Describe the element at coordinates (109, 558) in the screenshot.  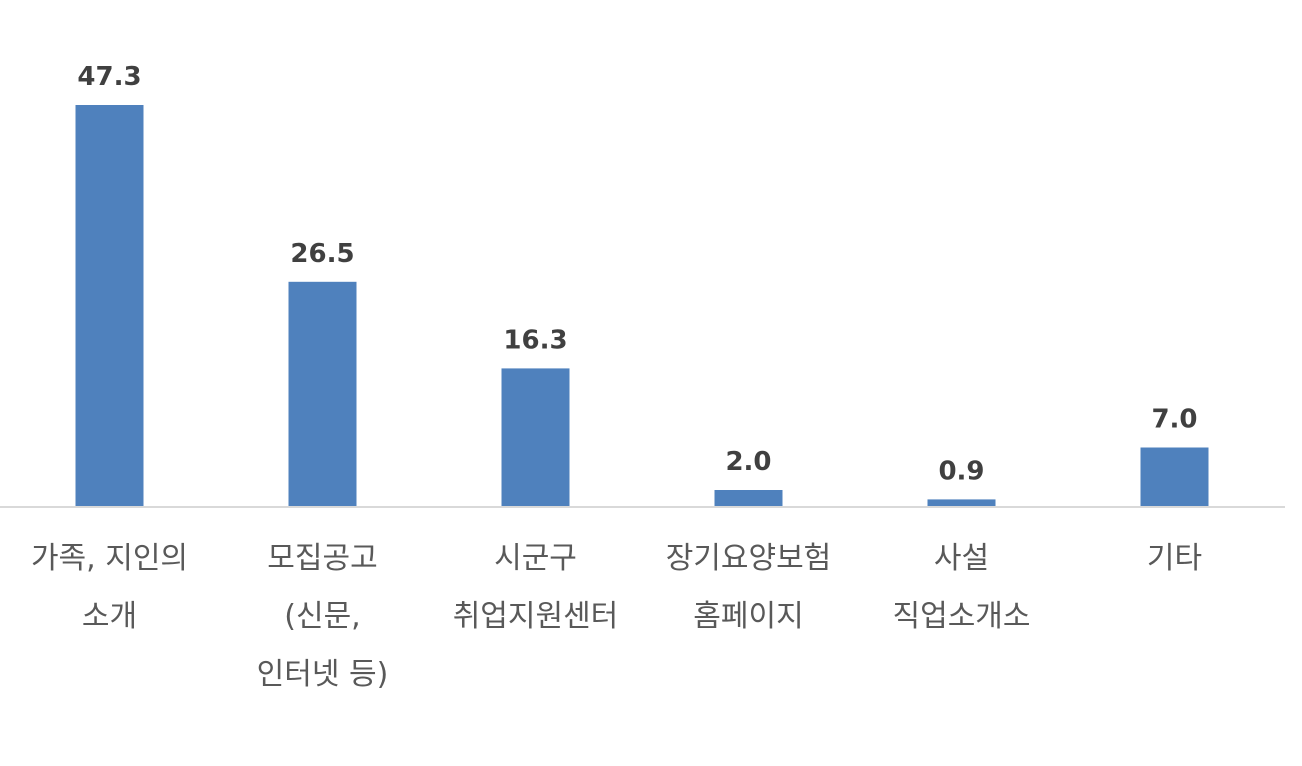
I see `category-label-0-0: 가족, 지인의` at that location.